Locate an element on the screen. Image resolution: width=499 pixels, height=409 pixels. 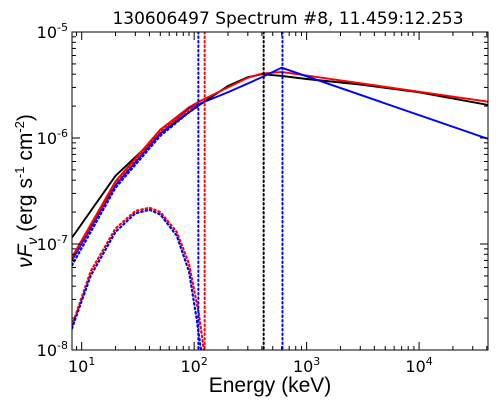
y-tick-labels: 10⁻⁸ 10⁻⁷ 10⁻⁶ 10⁻⁵ is located at coordinates (52, 190).